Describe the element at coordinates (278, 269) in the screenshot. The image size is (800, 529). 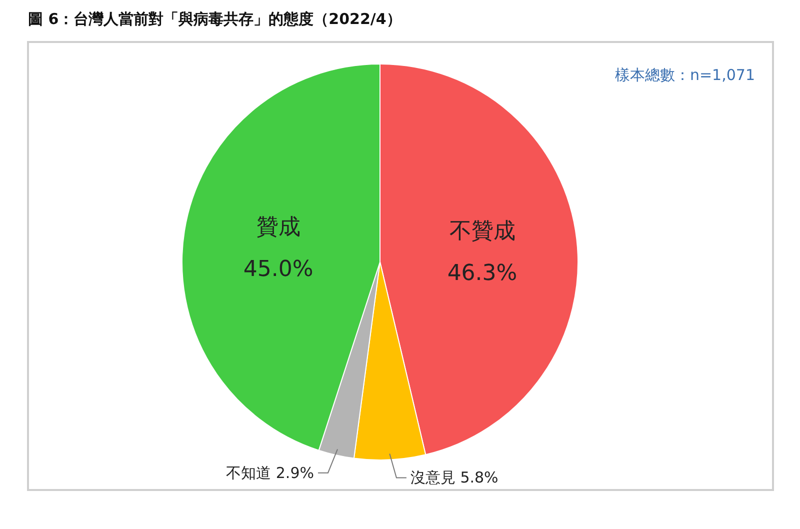
I see `data-label: 45.0%` at that location.